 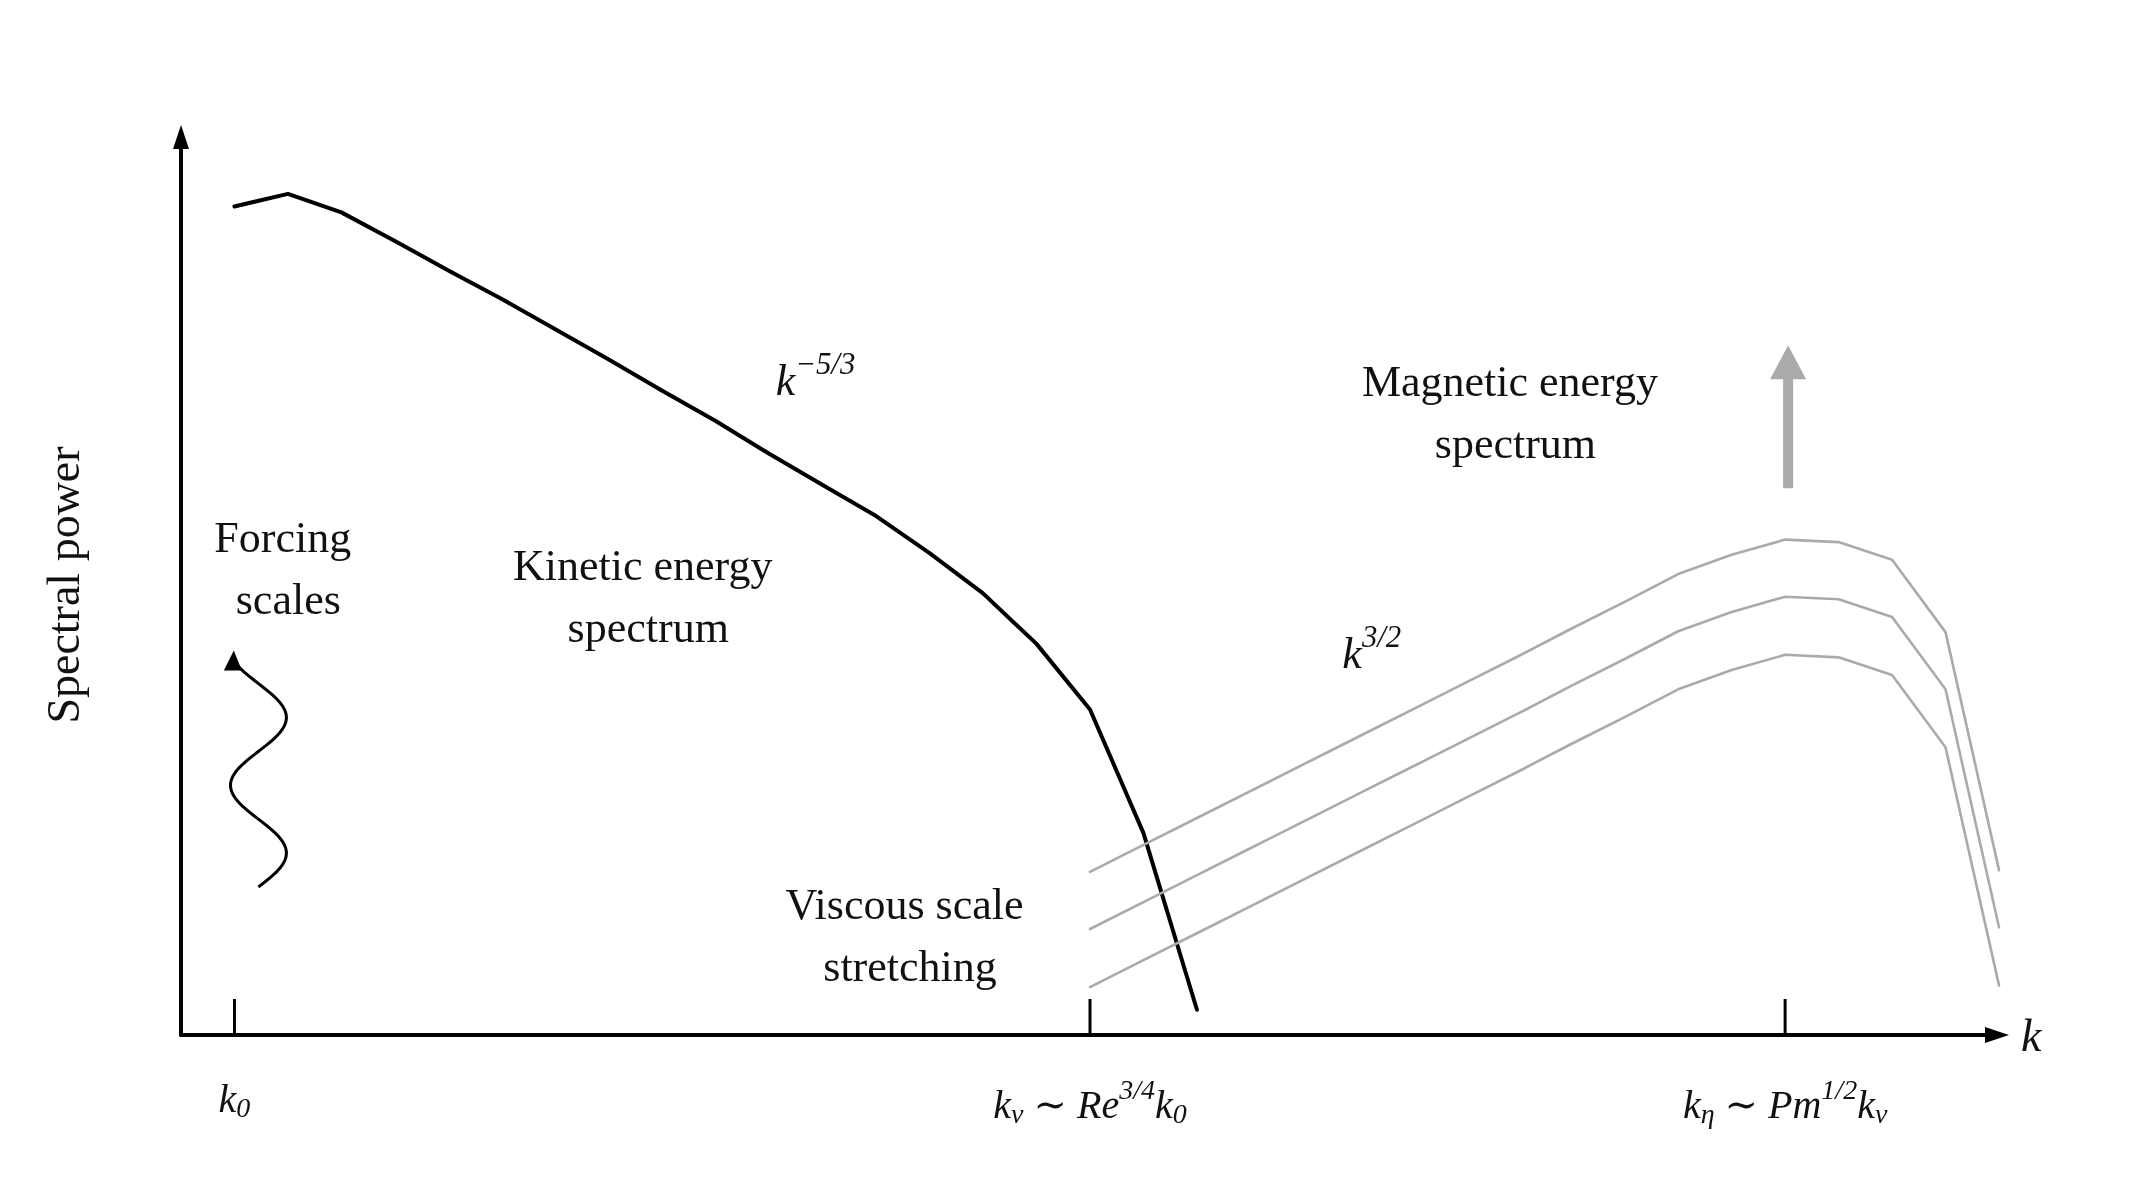 I want to click on y-axis-title: Spectral power, so click(x=63, y=585).